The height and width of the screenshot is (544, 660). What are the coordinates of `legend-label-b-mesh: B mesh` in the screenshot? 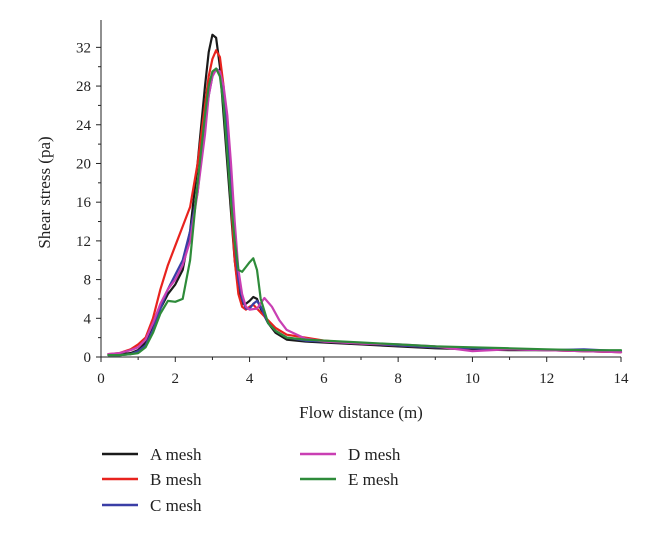 It's located at (176, 479).